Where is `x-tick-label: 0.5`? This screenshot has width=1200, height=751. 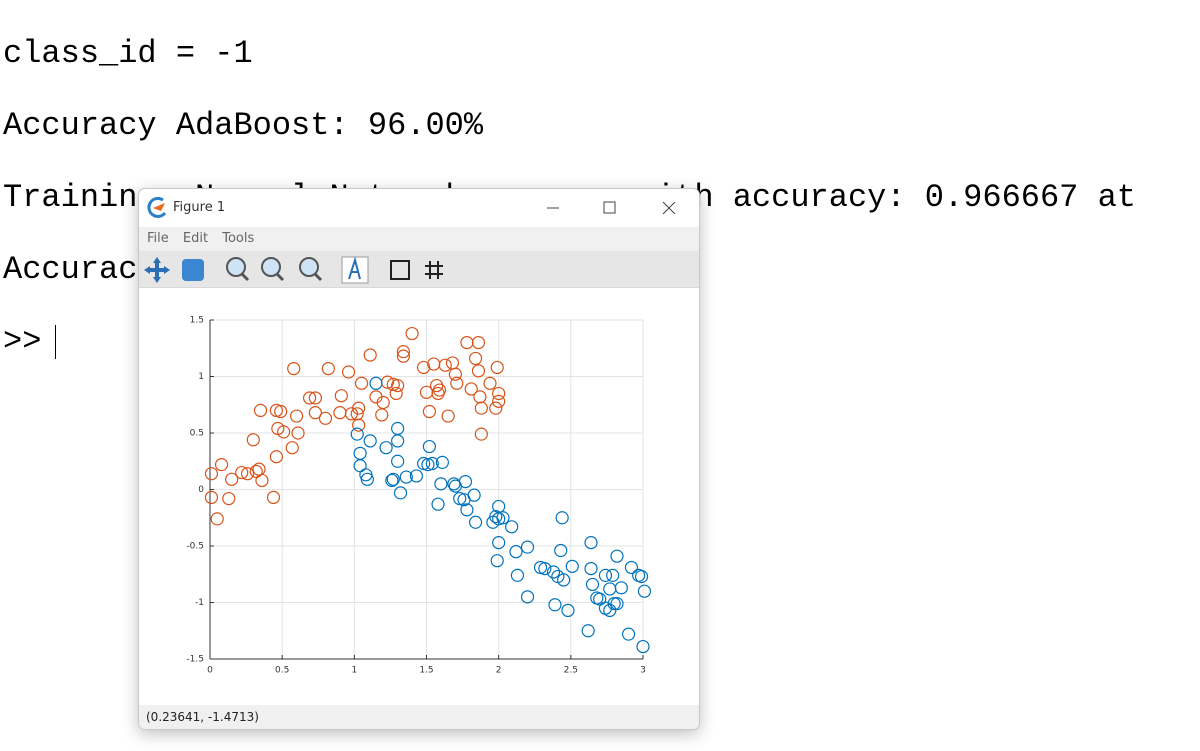 x-tick-label: 0.5 is located at coordinates (282, 671).